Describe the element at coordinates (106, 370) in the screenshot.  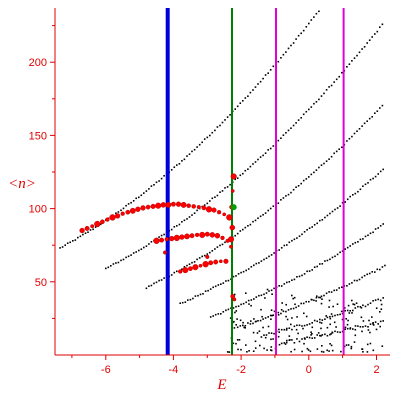
I see `x-tick-label: -6` at that location.